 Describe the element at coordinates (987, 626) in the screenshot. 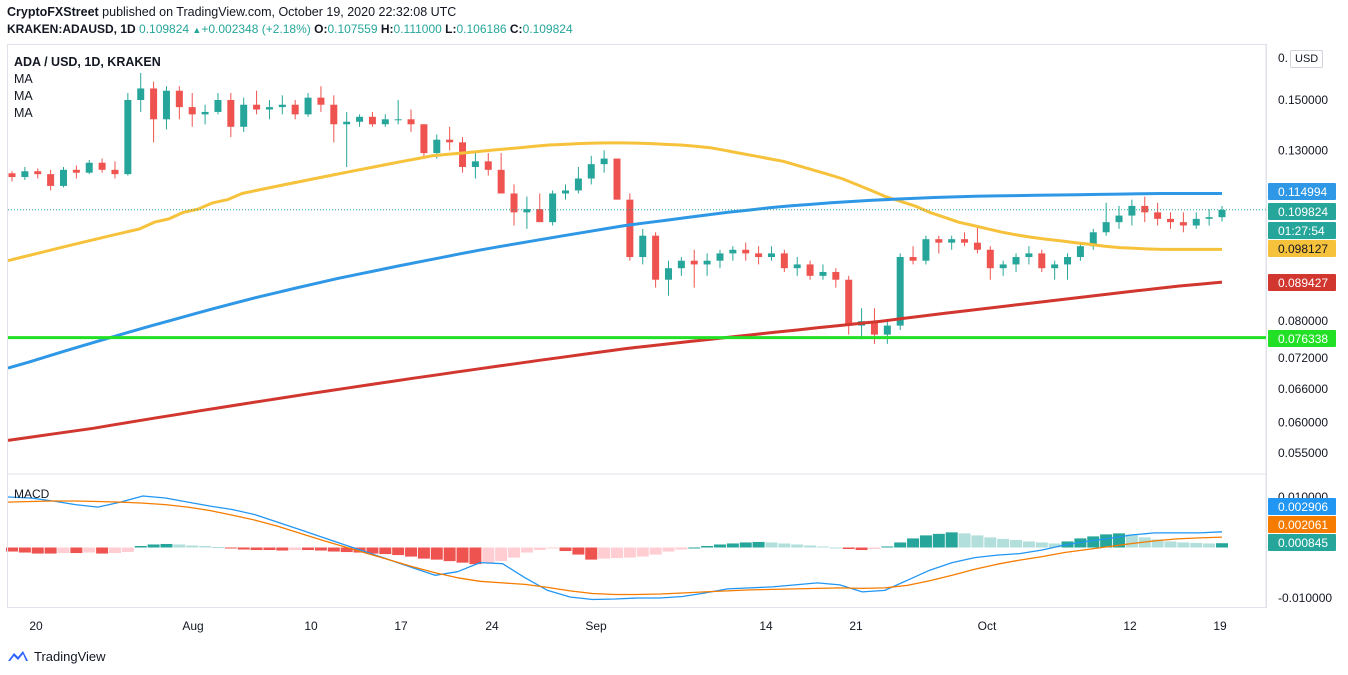

I see `time-tick-label: Oct` at that location.